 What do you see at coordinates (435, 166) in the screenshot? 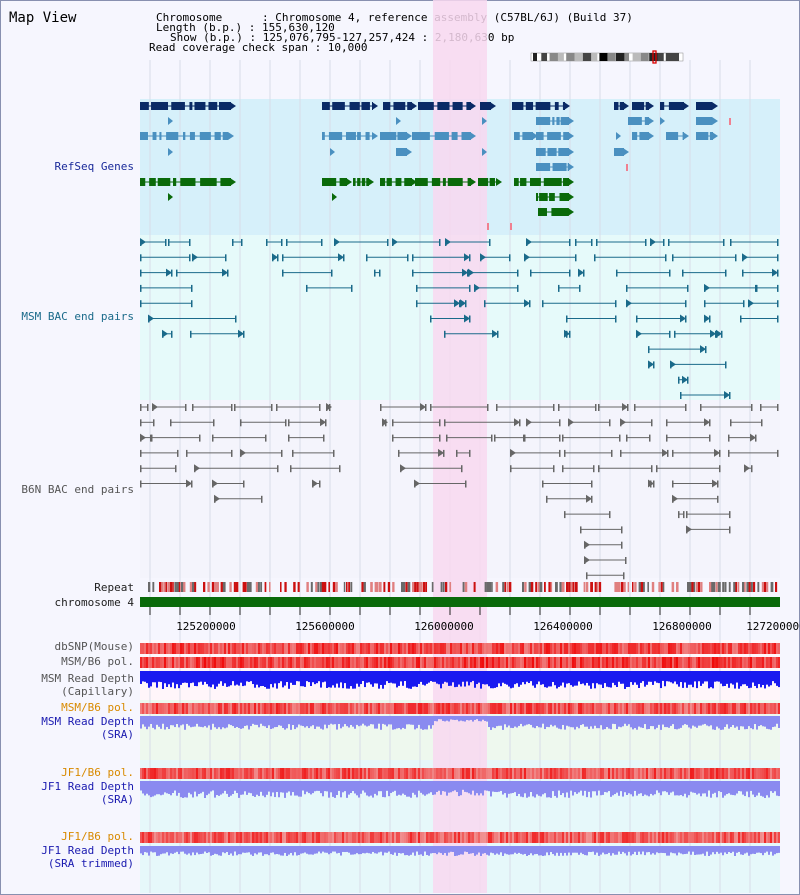
I see `refseq-gene-features` at bounding box center [435, 166].